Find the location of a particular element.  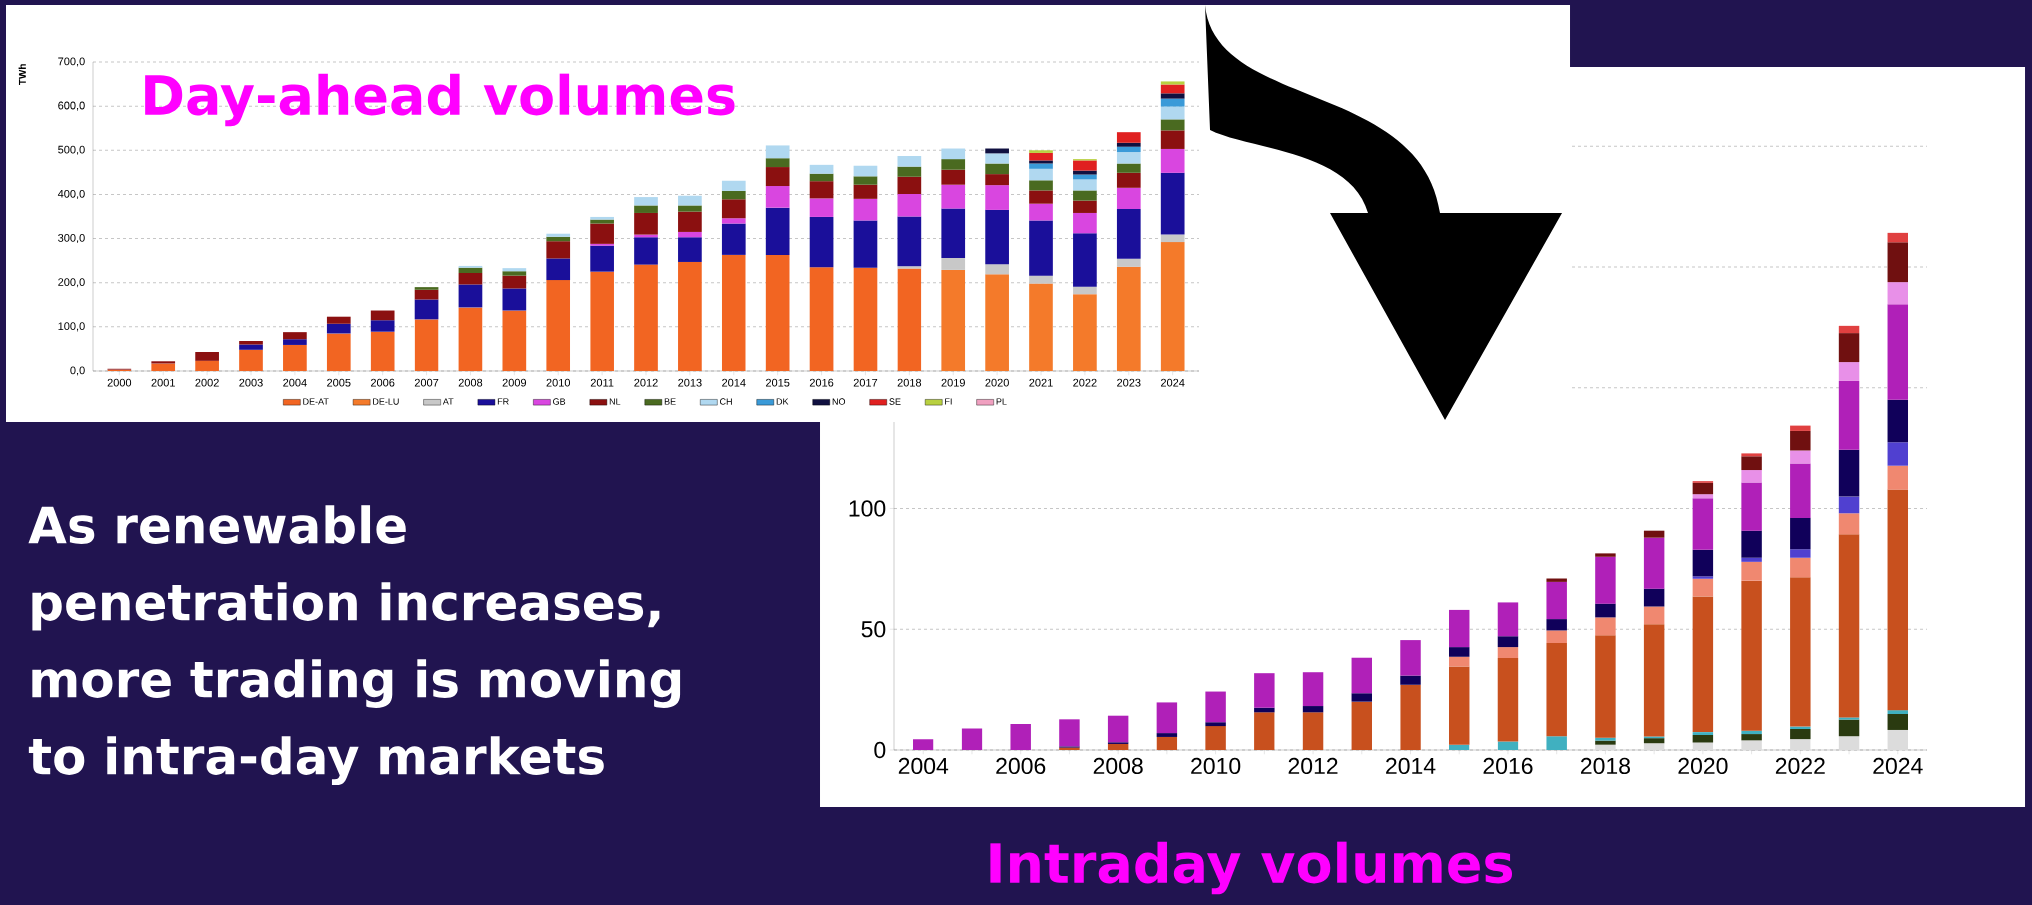

x-tick-label: 2022 is located at coordinates (1800, 766).